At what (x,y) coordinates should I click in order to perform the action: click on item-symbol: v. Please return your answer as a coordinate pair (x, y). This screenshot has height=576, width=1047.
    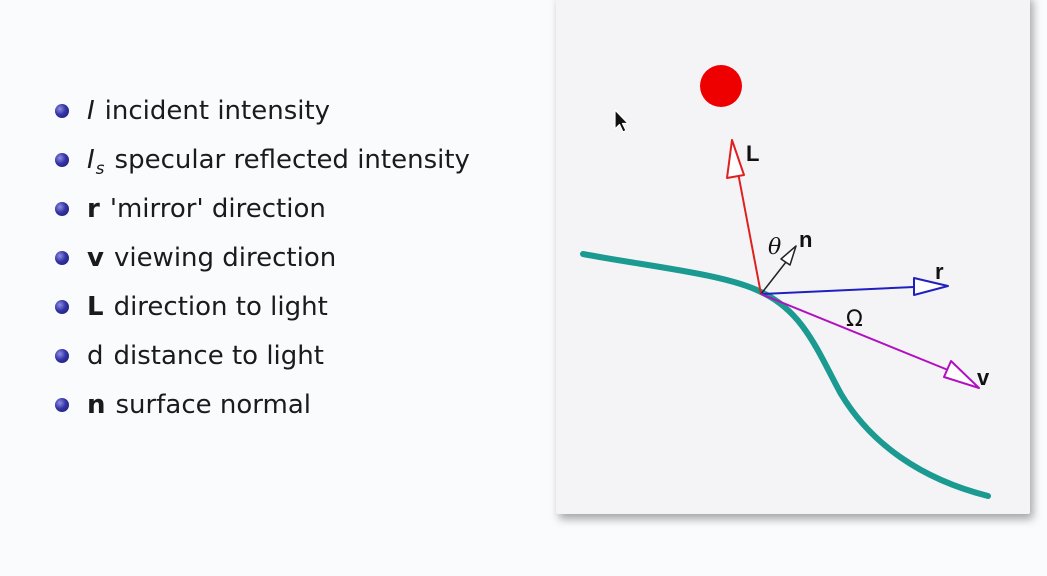
    Looking at the image, I should click on (95, 257).